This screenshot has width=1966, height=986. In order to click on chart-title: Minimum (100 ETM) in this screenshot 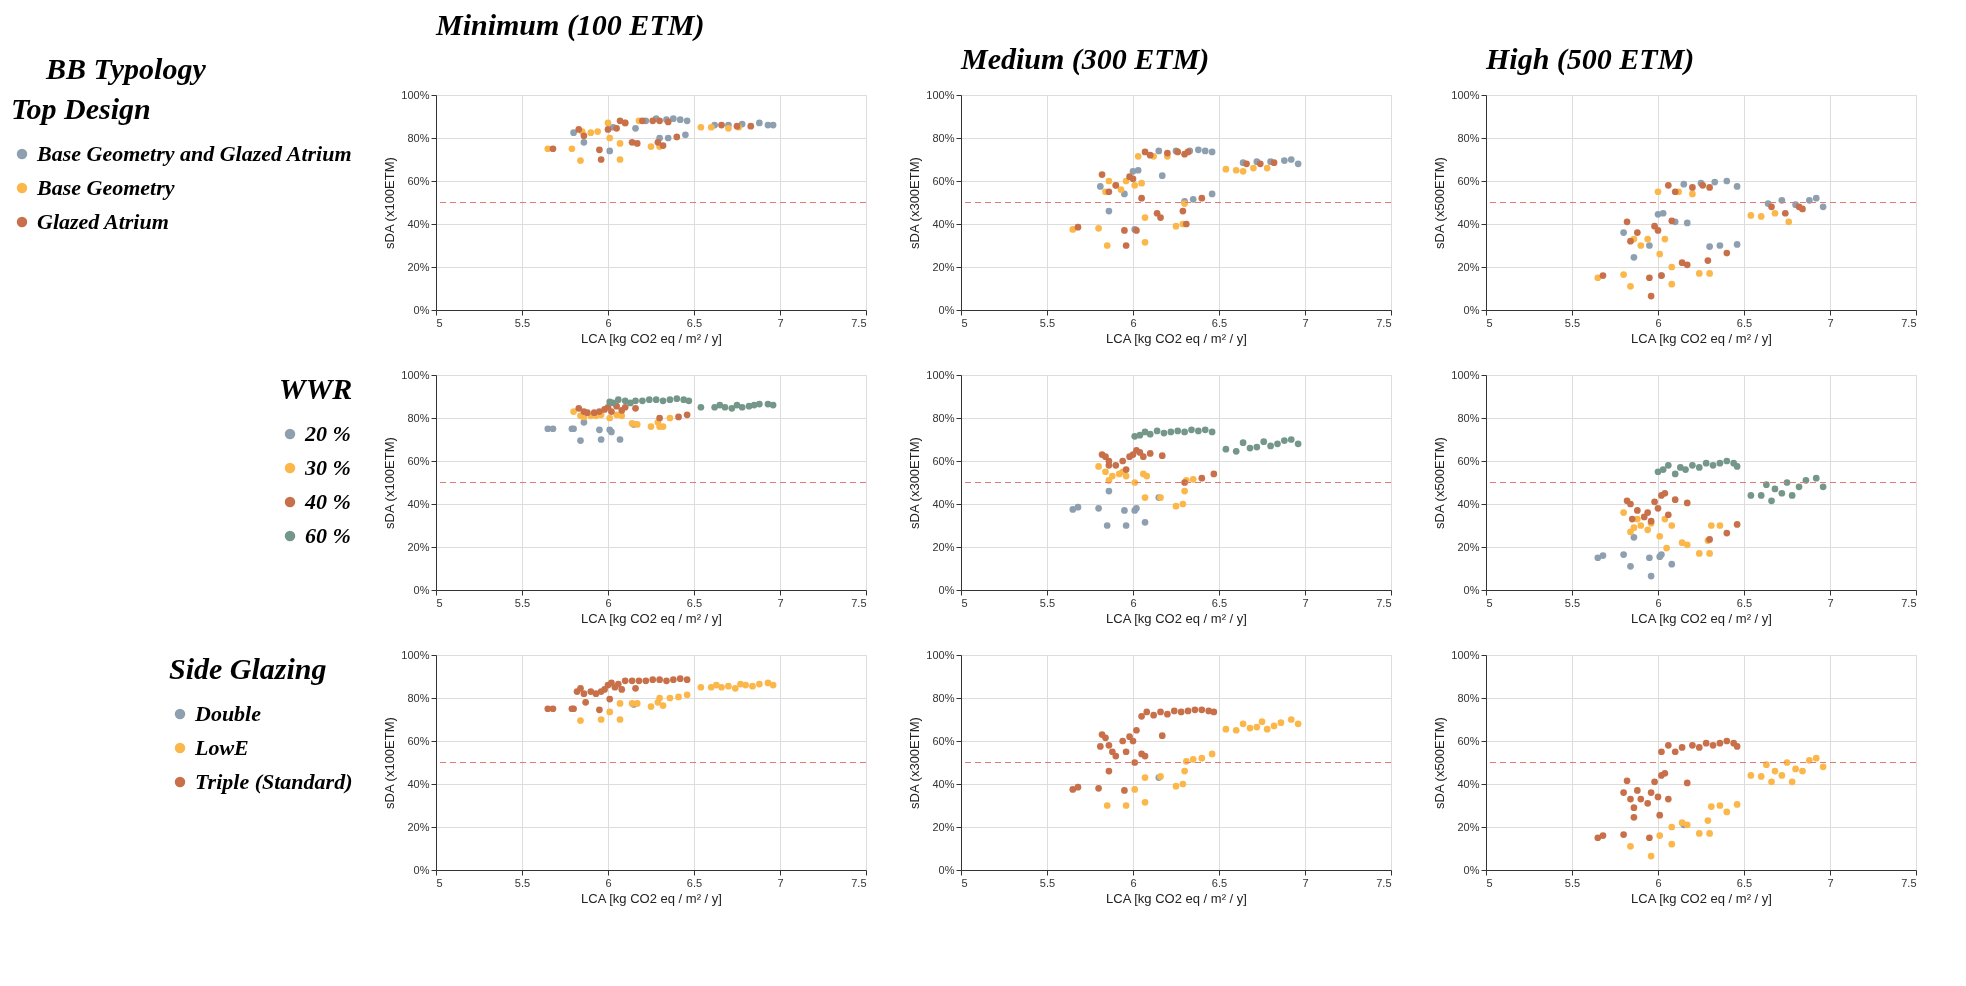, I will do `click(570, 25)`.